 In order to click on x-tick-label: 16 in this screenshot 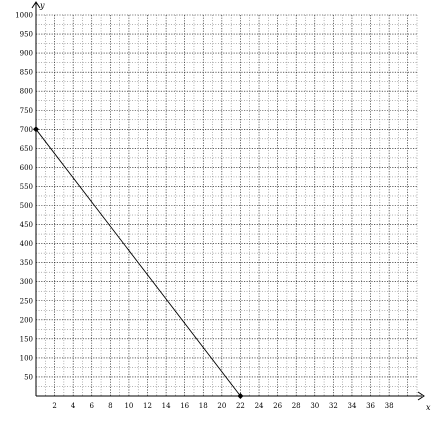, I will do `click(184, 406)`.